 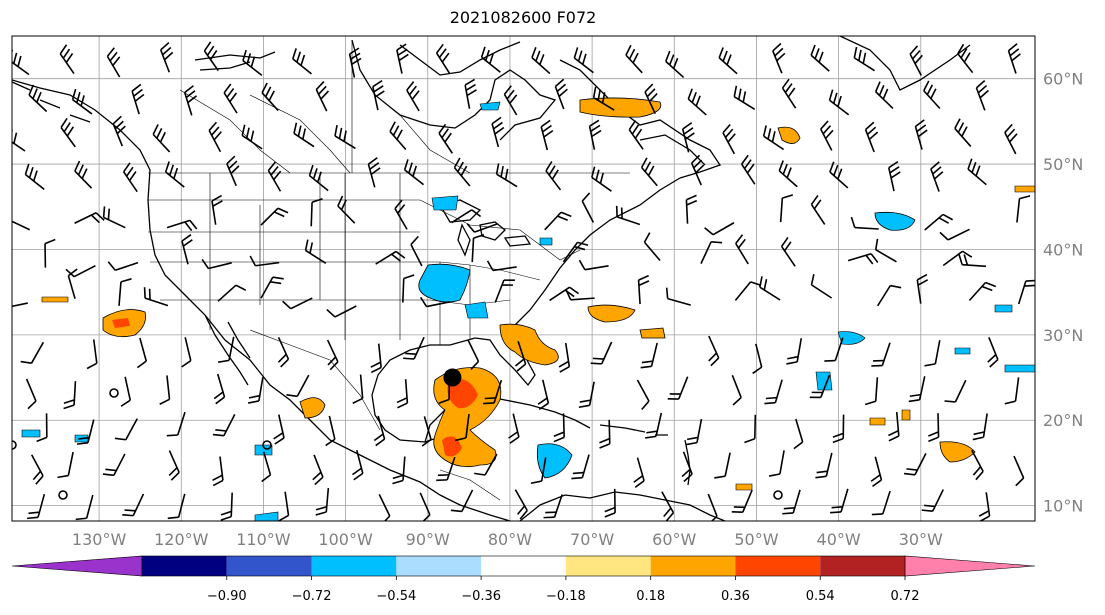 What do you see at coordinates (312, 596) in the screenshot?
I see `colorbar-tick-label: −0.72` at bounding box center [312, 596].